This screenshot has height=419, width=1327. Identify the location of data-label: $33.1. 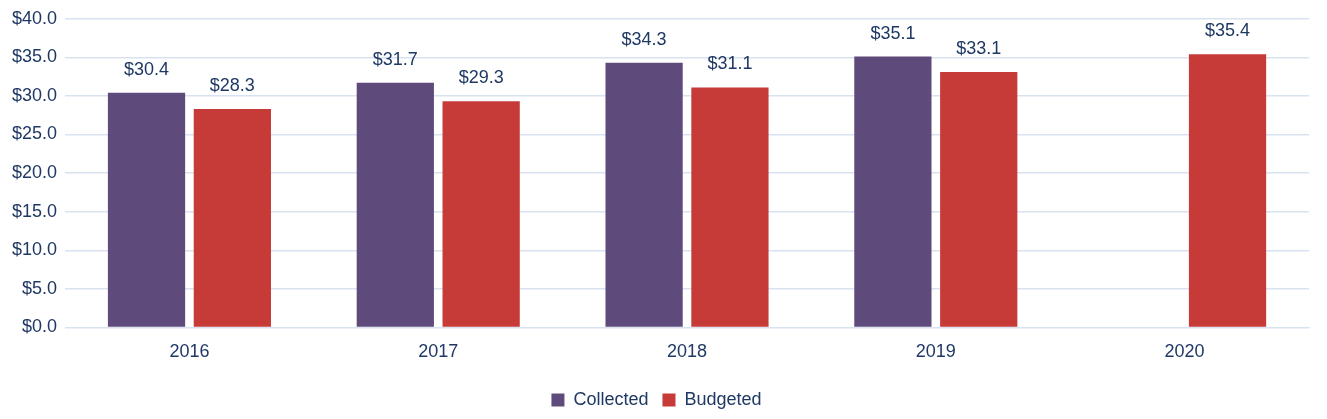
(979, 48).